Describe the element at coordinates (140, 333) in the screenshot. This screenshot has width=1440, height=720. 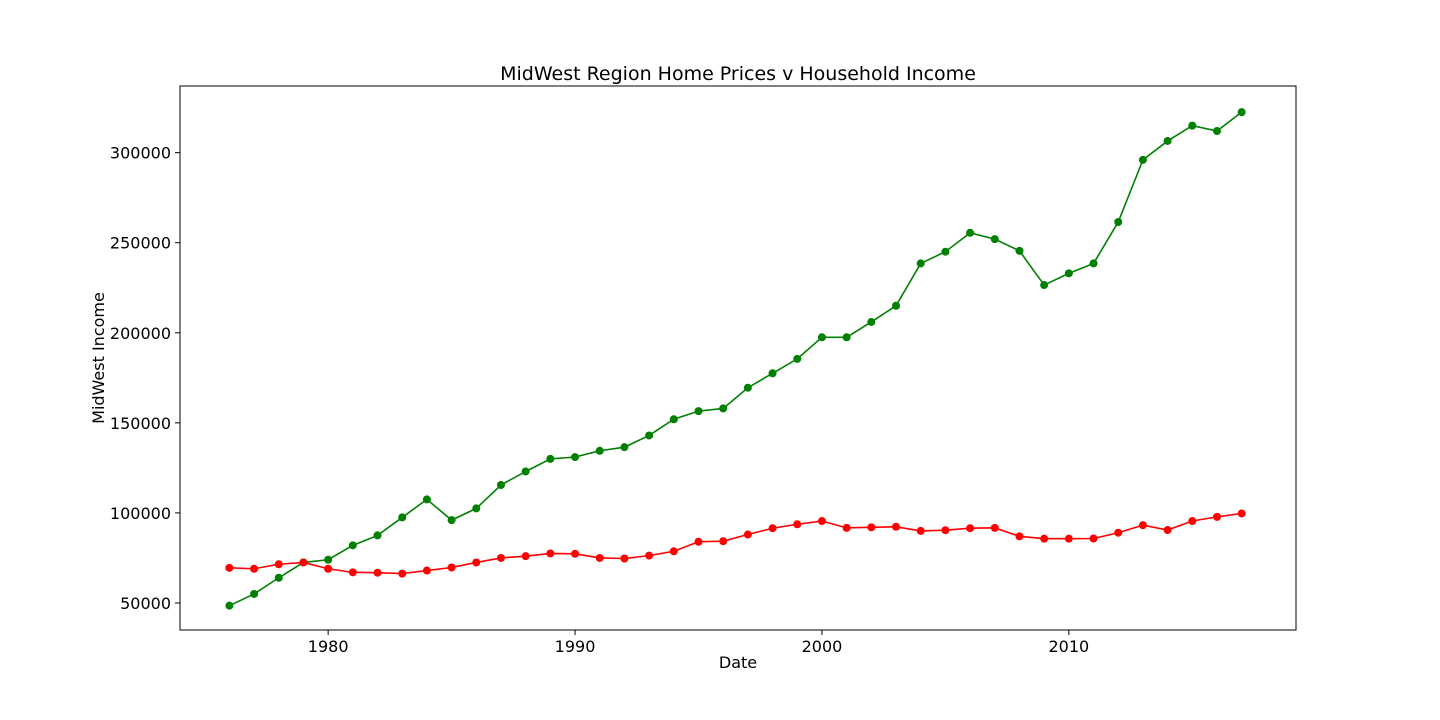
I see `y-tick-label: 200000` at that location.